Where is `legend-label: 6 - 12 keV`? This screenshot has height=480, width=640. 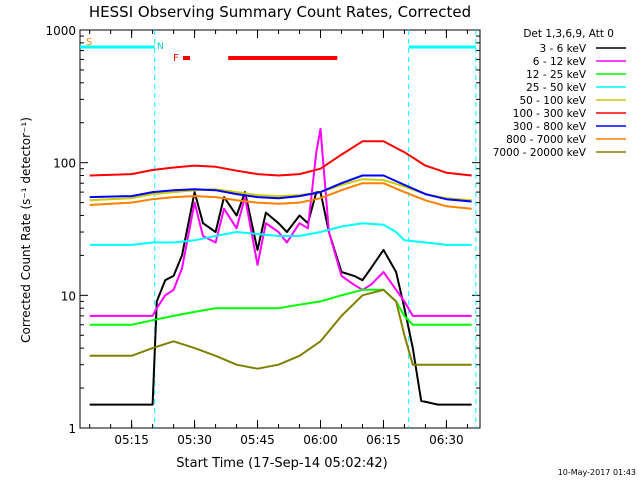 legend-label: 6 - 12 keV is located at coordinates (560, 62).